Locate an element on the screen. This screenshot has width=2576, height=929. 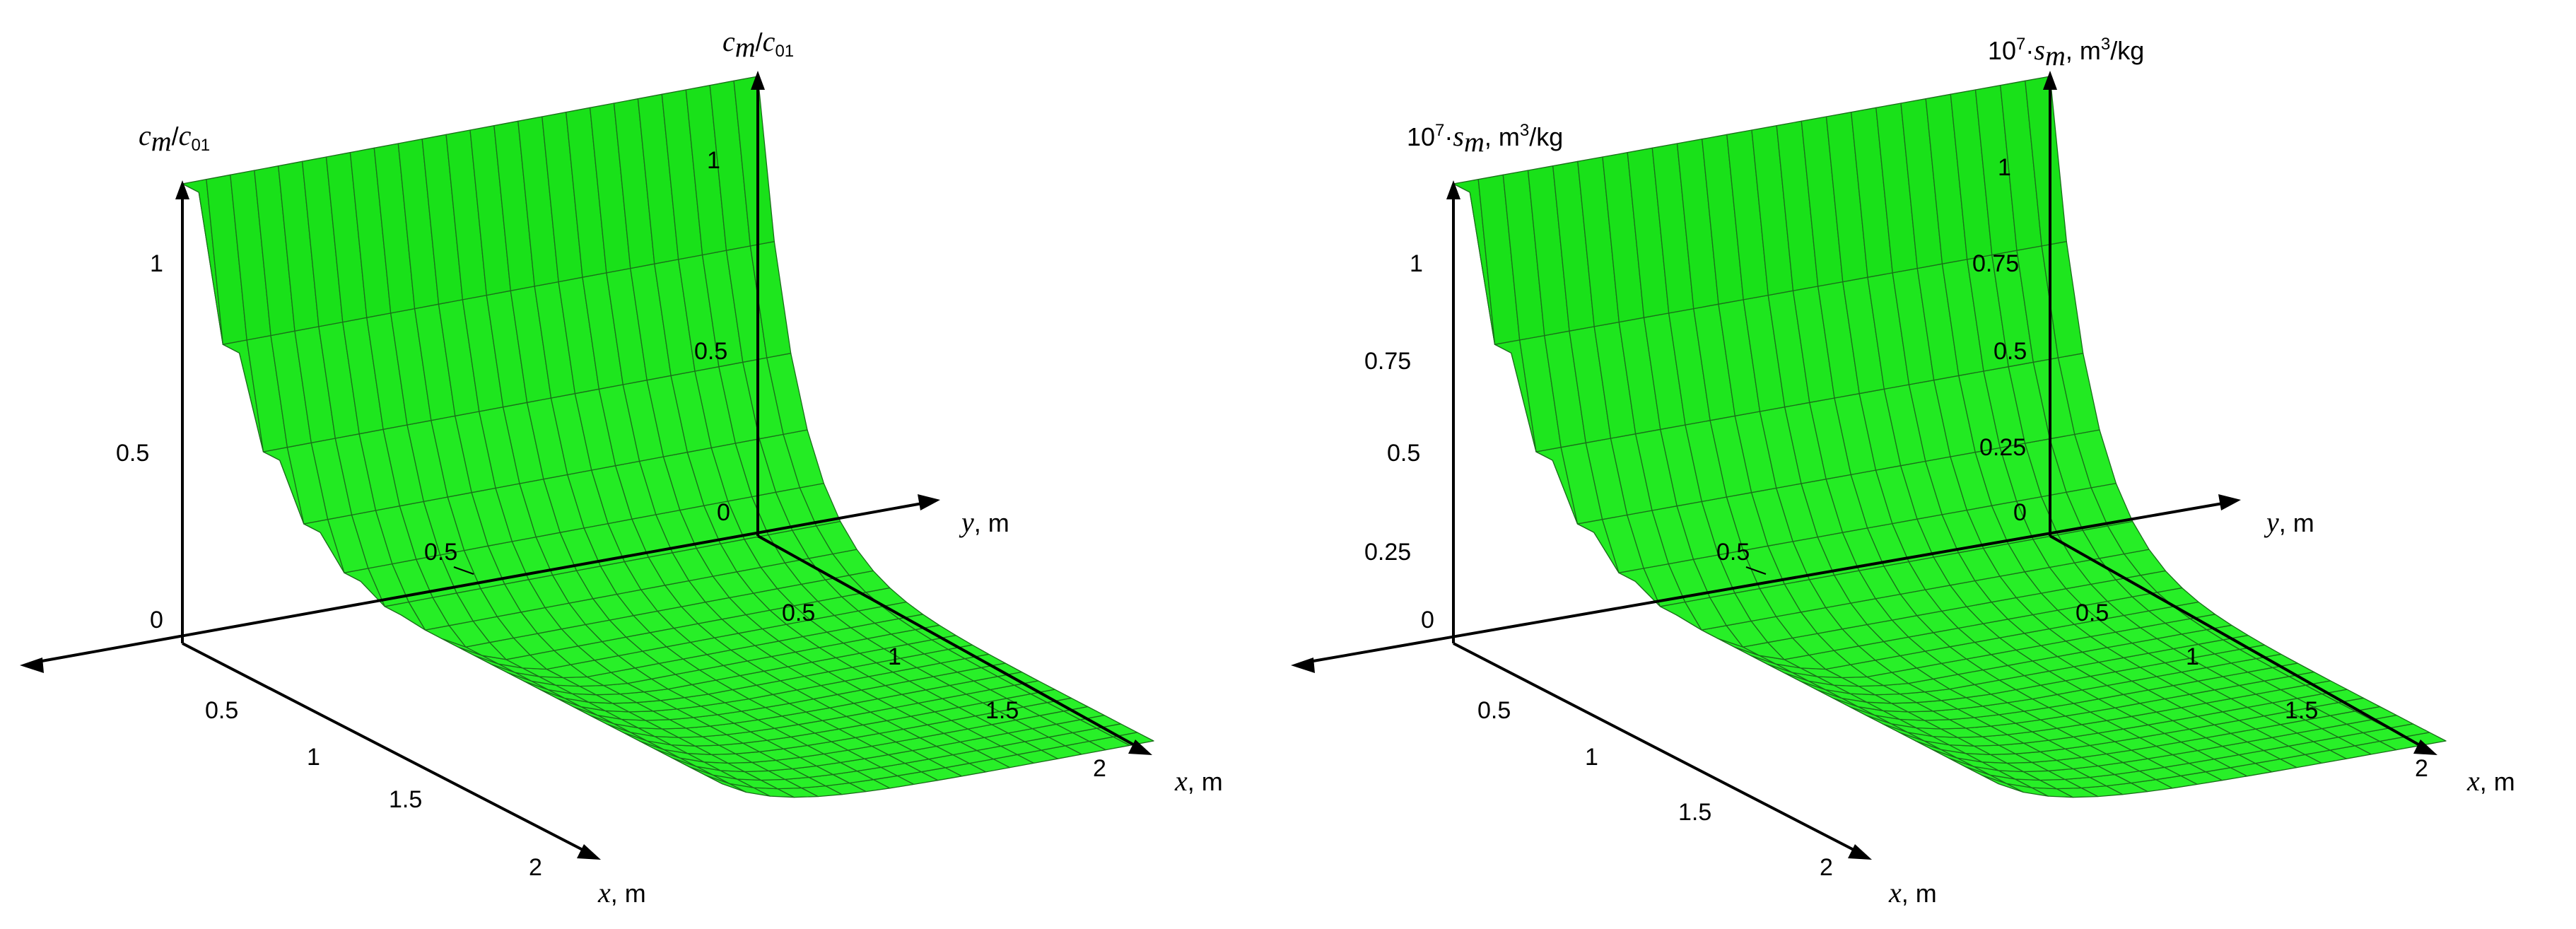
z-tick-right-corner-2: 1 is located at coordinates (713, 160).